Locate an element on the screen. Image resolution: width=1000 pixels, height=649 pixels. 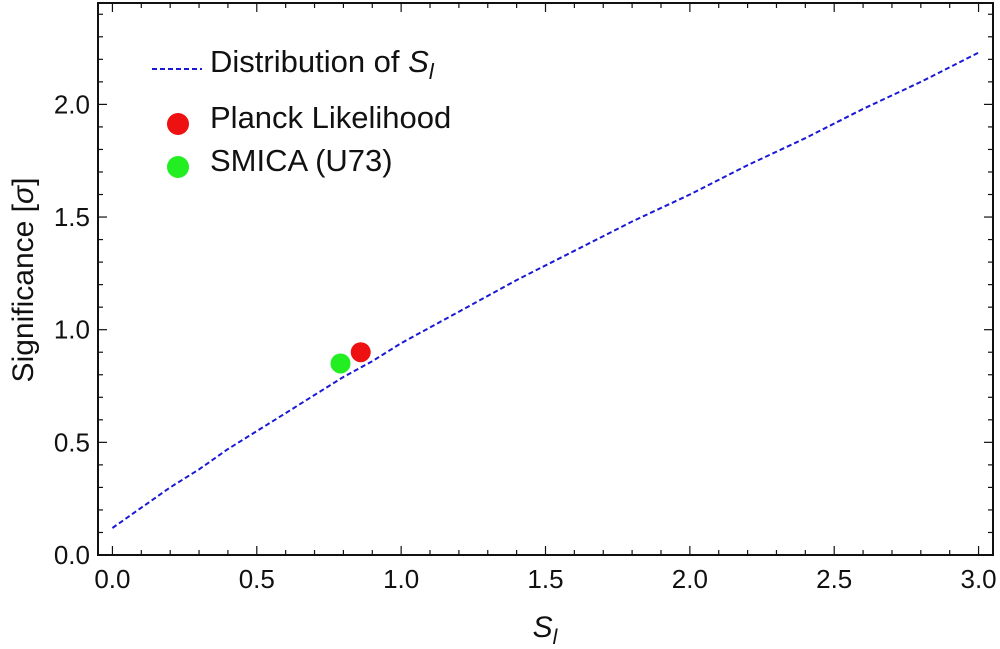
x-tick-label: 2.0 is located at coordinates (690, 579).